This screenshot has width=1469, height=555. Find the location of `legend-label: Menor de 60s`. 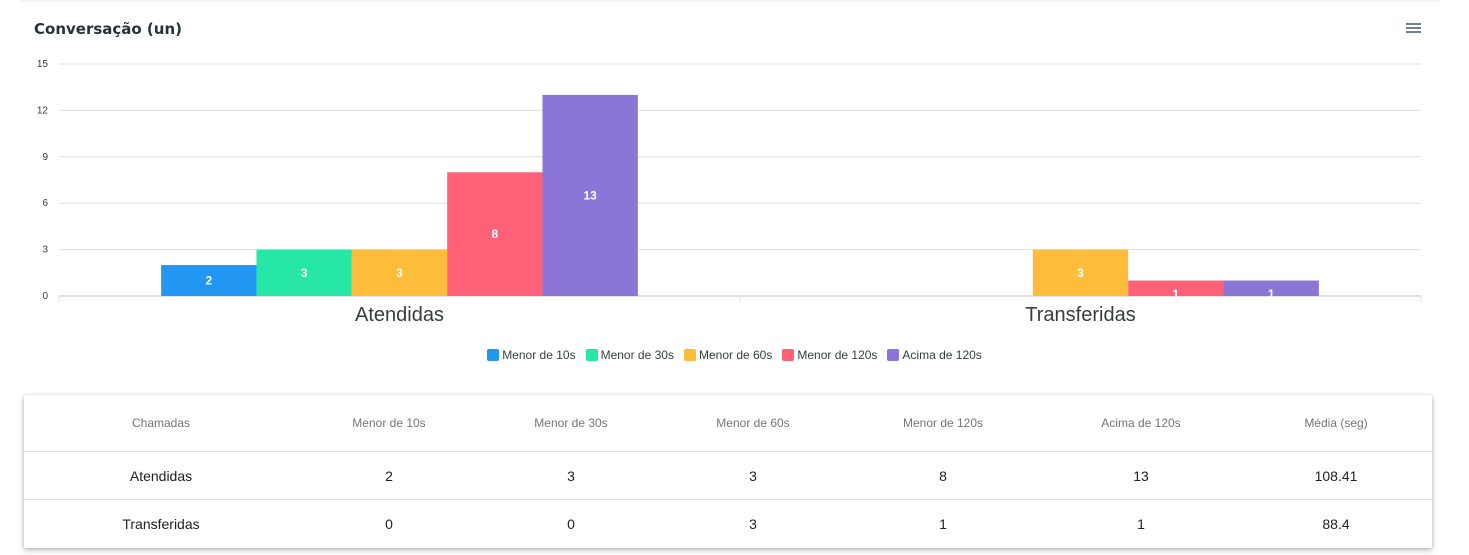

legend-label: Menor de 60s is located at coordinates (735, 355).